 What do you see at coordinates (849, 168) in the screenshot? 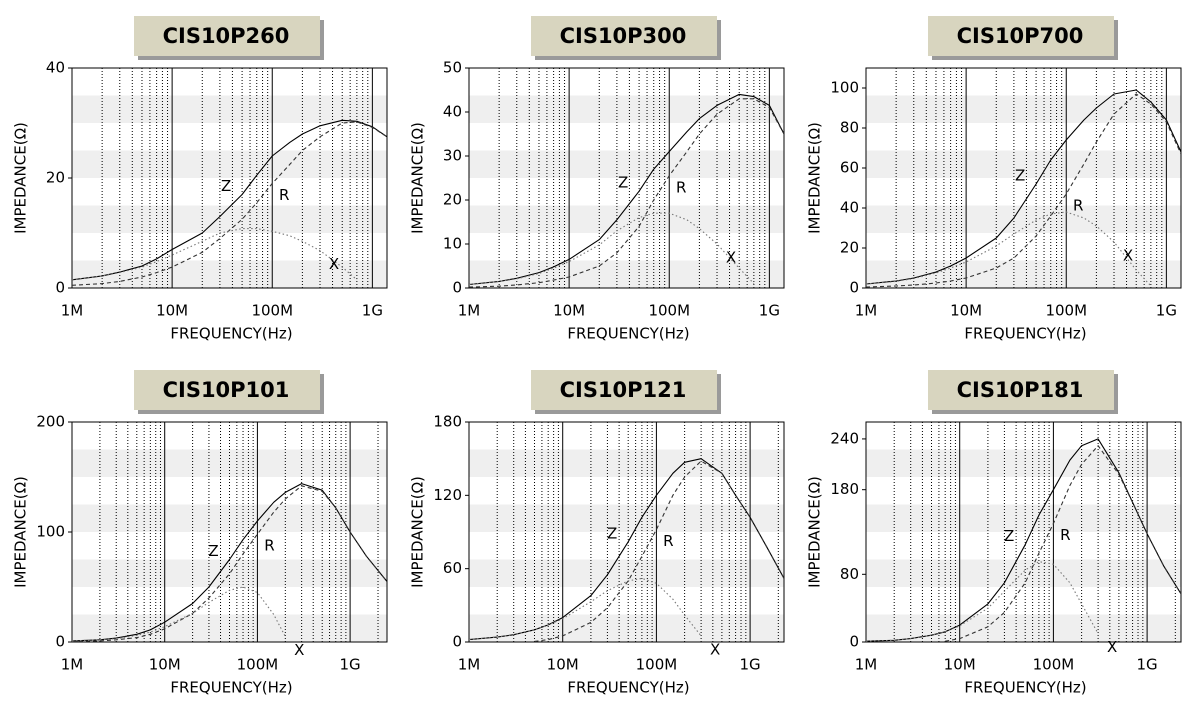
I see `y-tick-label: 60` at bounding box center [849, 168].